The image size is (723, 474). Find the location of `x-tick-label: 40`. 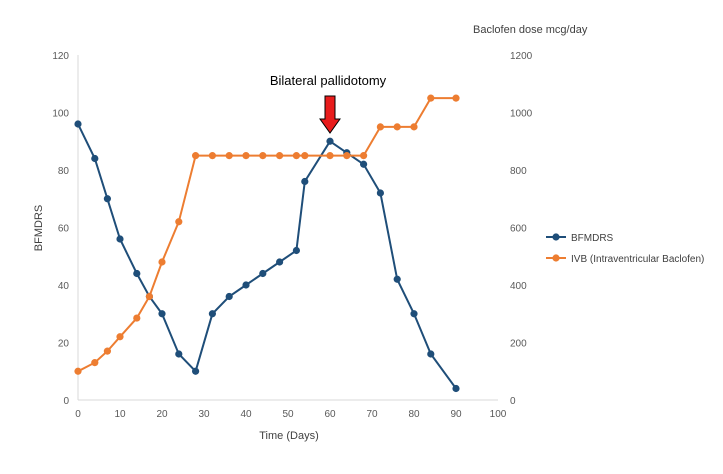

x-tick-label: 40 is located at coordinates (246, 414).